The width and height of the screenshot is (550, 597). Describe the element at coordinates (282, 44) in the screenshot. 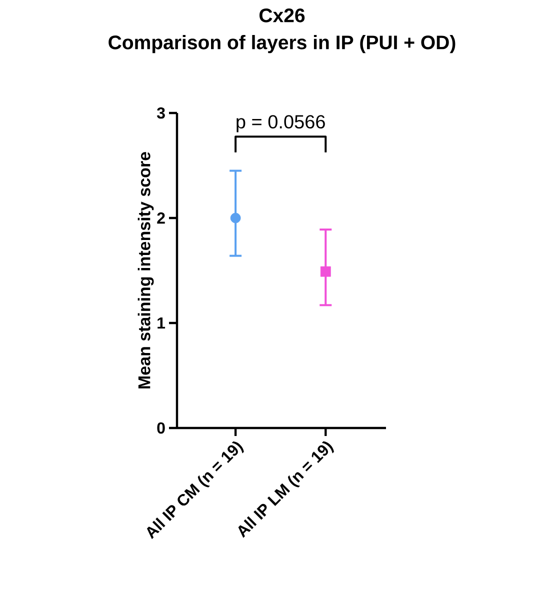

I see `chart-subtitle: Comparison of layers in IP (PUI + OD)` at that location.